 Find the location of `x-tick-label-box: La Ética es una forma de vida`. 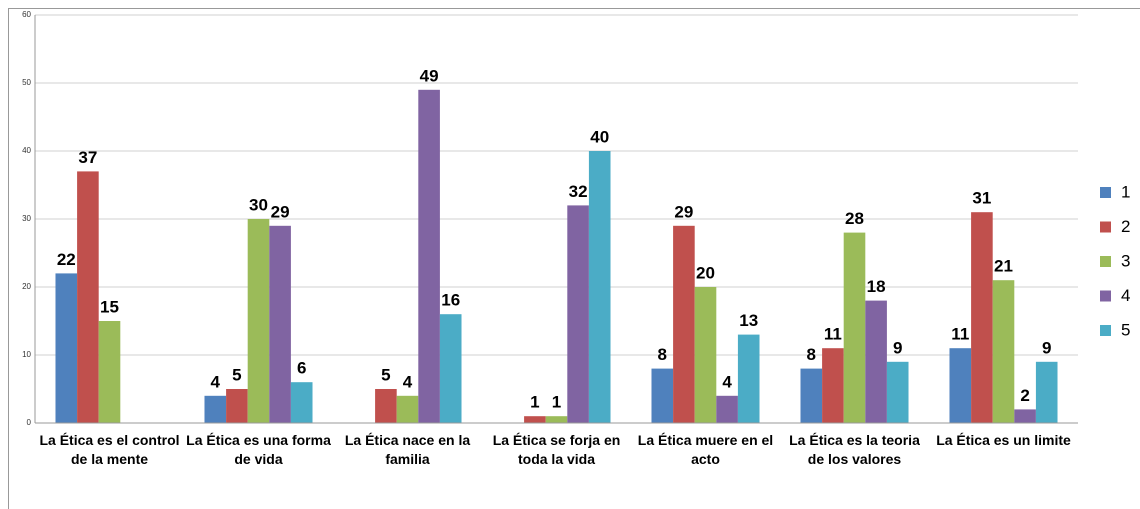

x-tick-label-box: La Ética es una forma de vida is located at coordinates (258, 449).